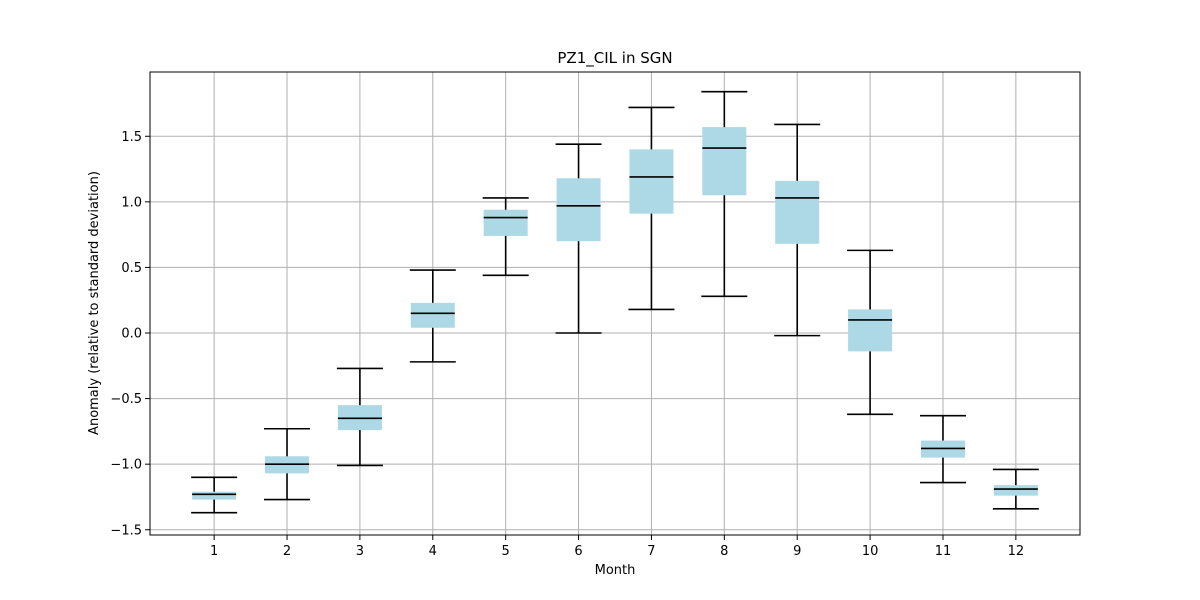 The image size is (1200, 600). I want to click on x-tick-label: 8, so click(724, 551).